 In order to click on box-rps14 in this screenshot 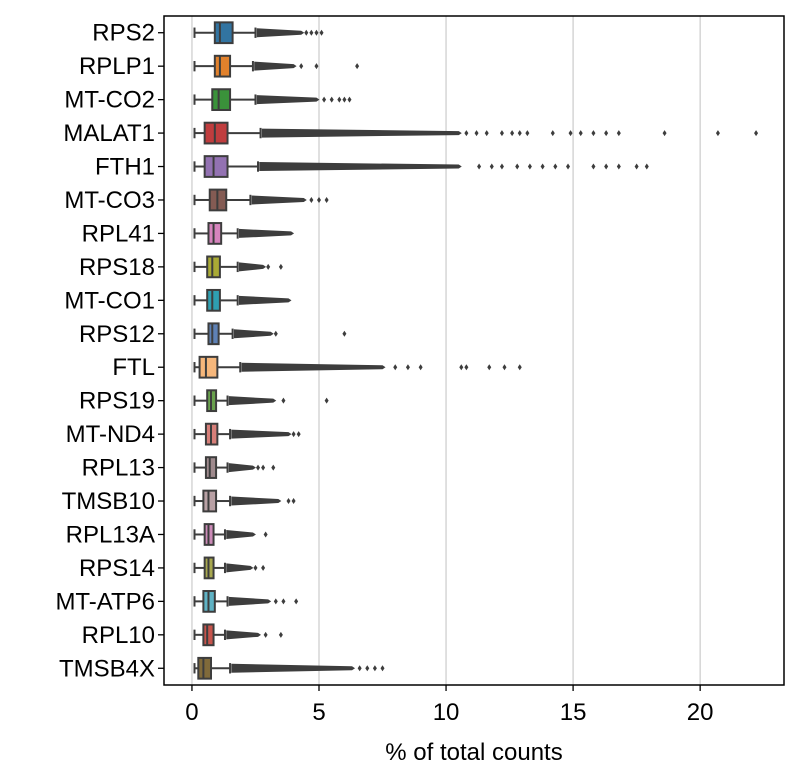, I will do `click(229, 568)`.